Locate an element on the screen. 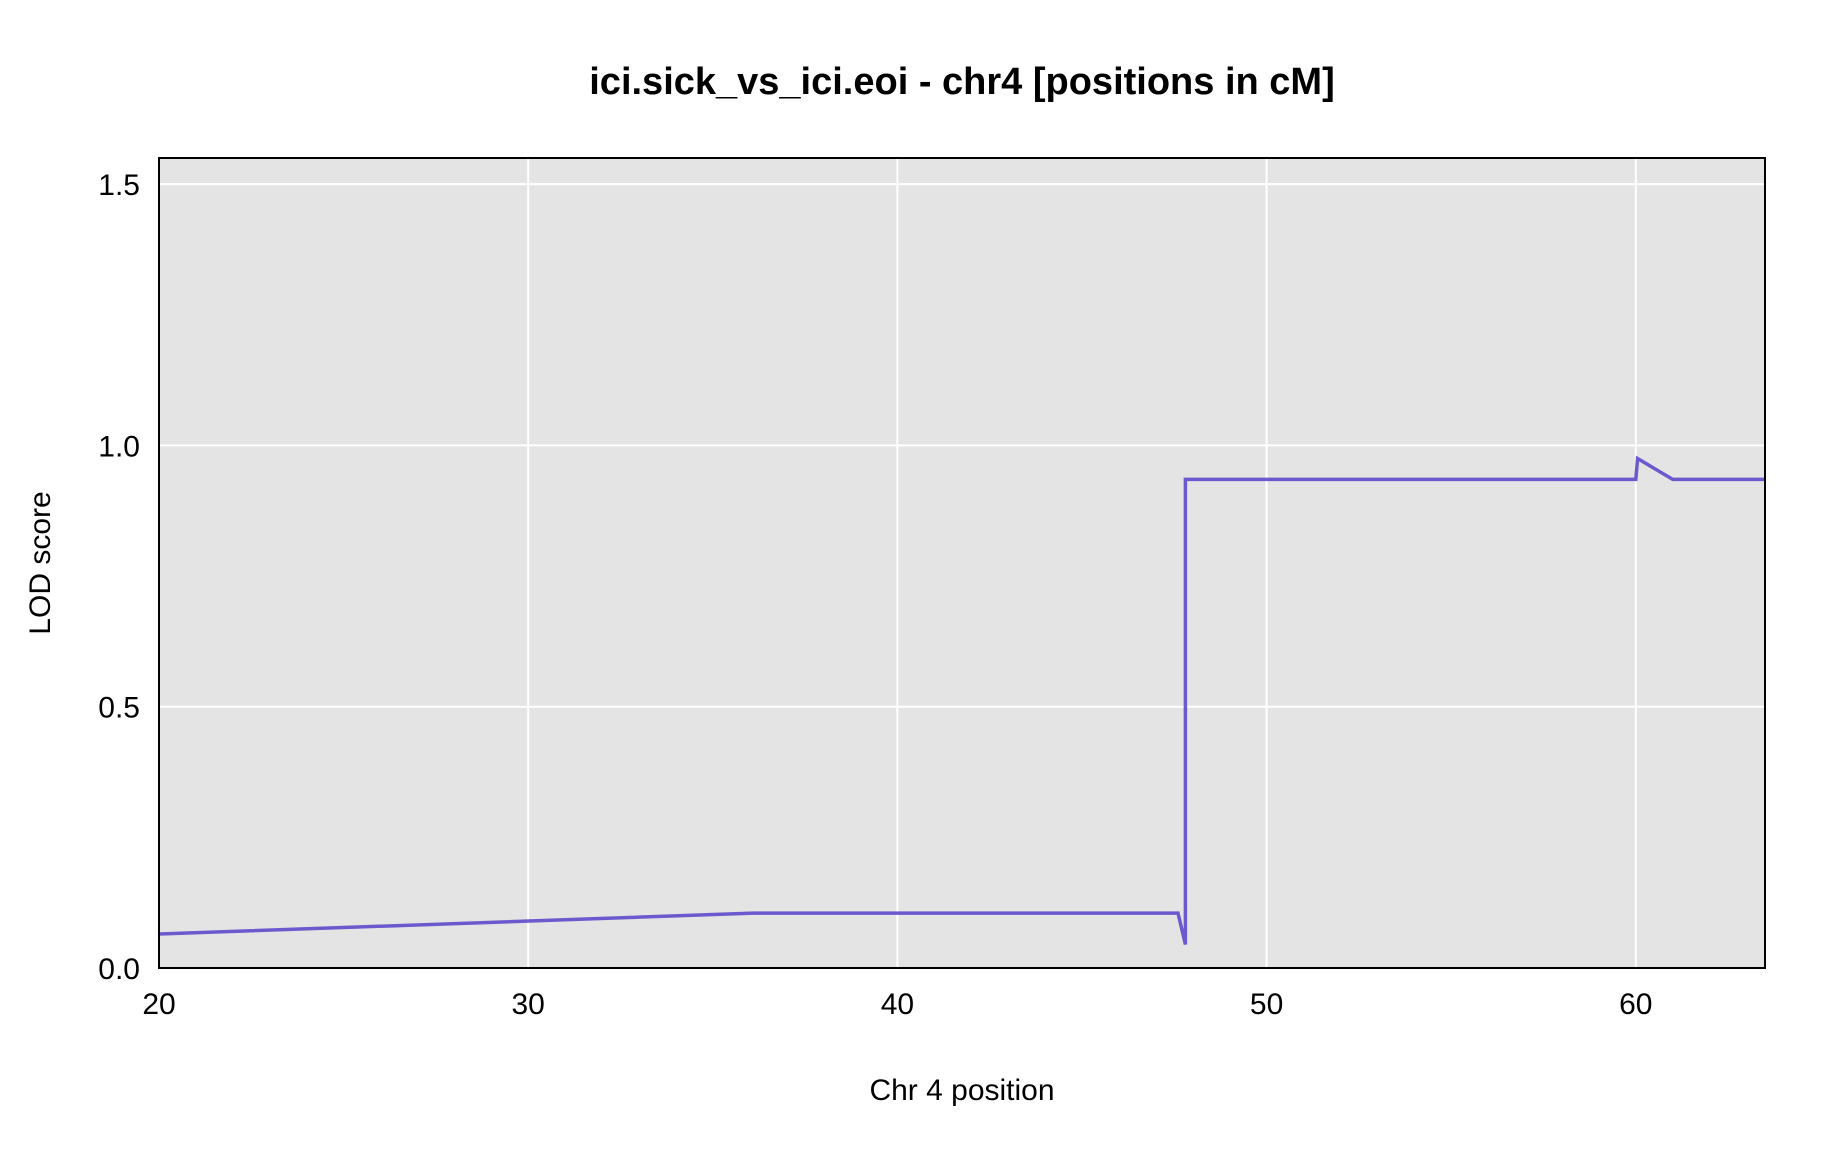  x-tick-label: 40 is located at coordinates (897, 1004).